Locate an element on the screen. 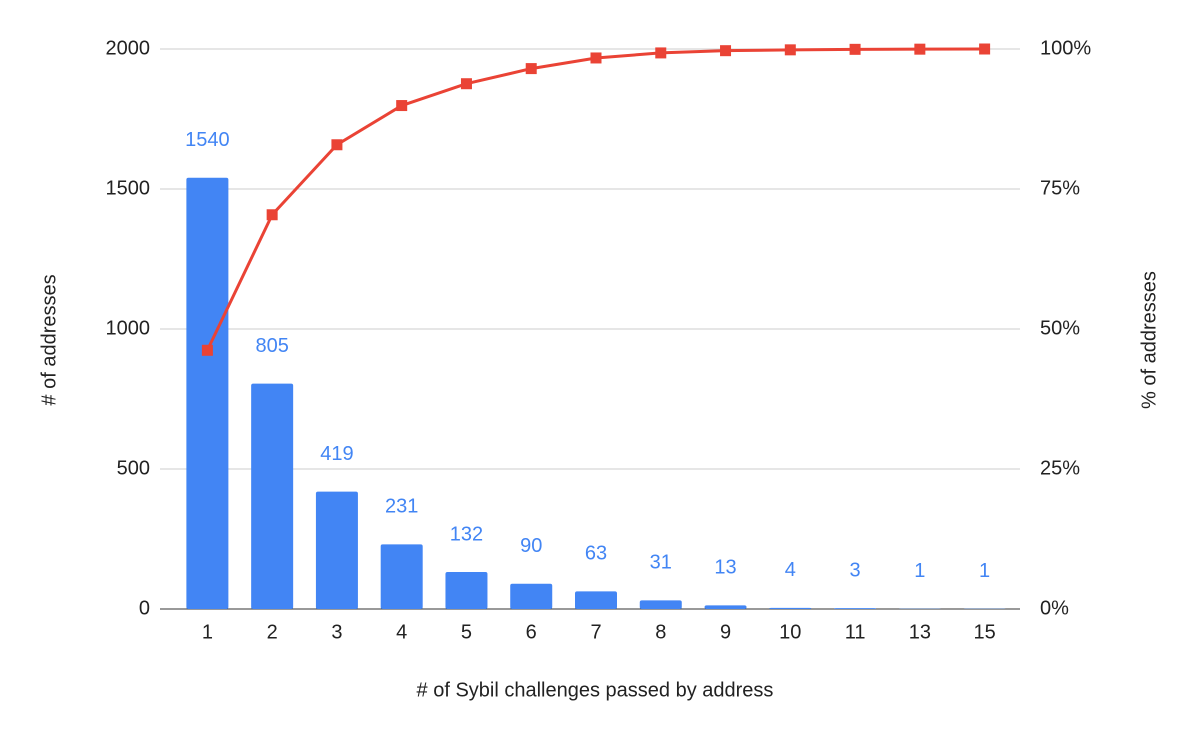  x-tick-label: 13 is located at coordinates (920, 632).